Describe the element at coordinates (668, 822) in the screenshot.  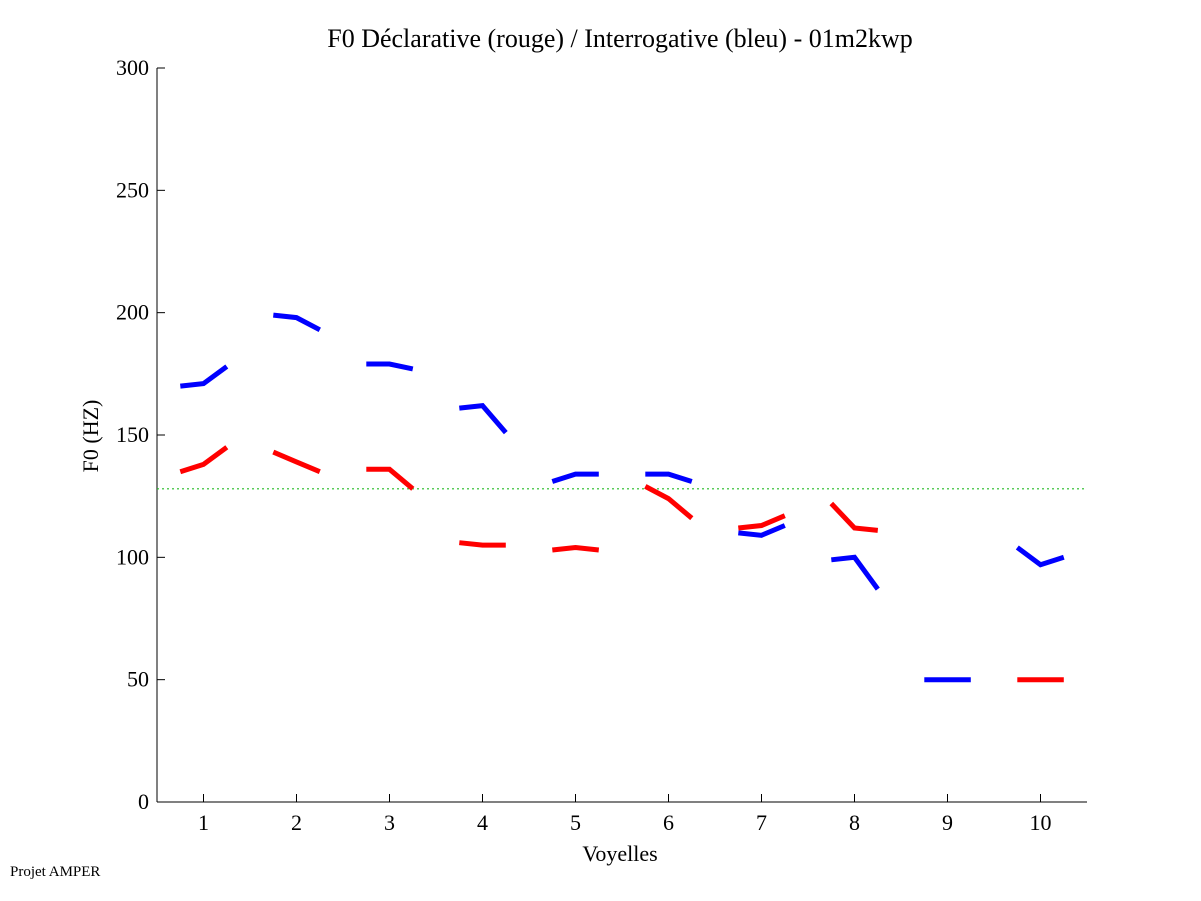
I see `x-tick-label: 6` at that location.